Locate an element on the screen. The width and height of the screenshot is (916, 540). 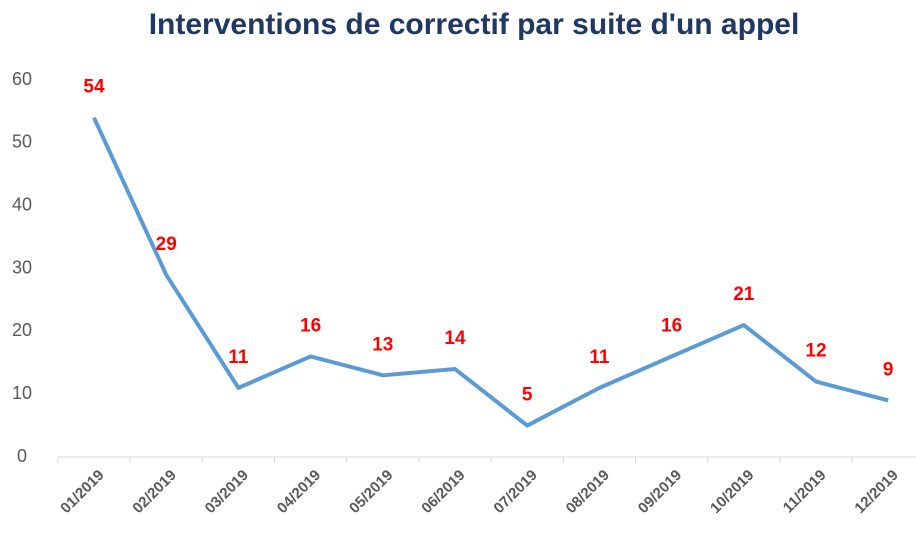
data-label: 9 is located at coordinates (888, 369).